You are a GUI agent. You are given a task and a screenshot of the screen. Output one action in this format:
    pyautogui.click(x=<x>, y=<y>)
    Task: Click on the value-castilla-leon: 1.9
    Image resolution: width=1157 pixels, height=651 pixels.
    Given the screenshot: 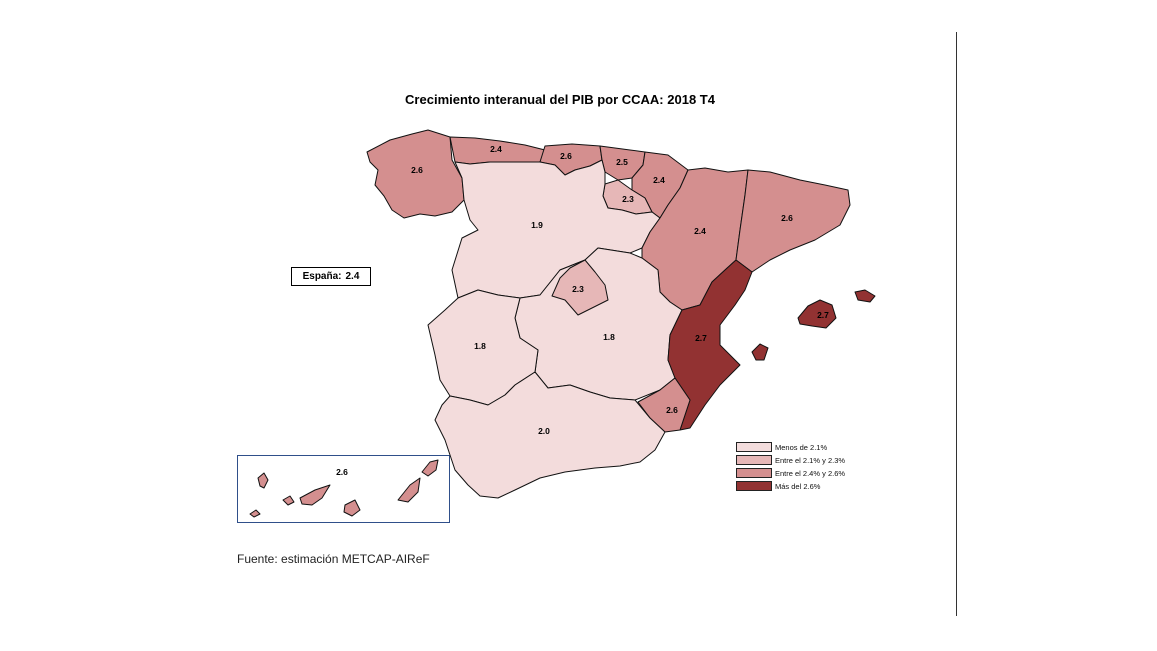 What is the action you would take?
    pyautogui.click(x=537, y=225)
    